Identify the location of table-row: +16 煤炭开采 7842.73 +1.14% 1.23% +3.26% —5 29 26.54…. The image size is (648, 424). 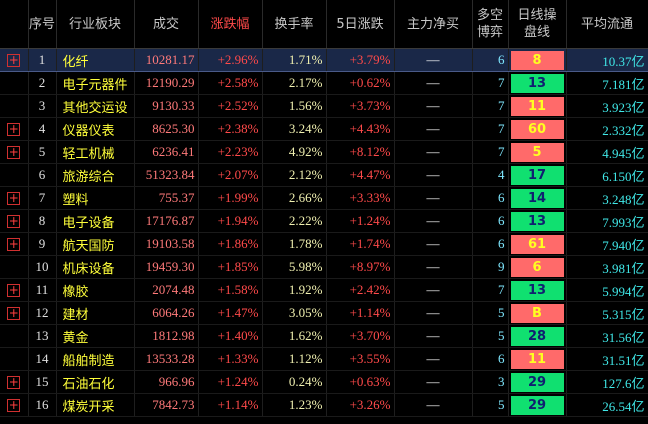
(324, 405).